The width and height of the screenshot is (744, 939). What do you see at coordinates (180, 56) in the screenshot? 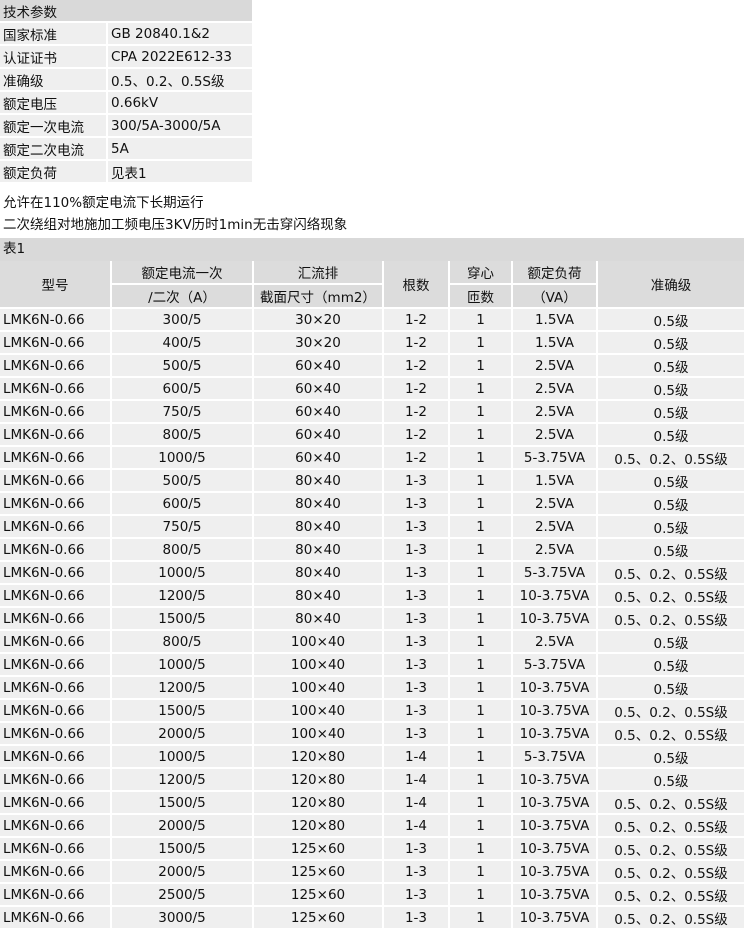
I see `spec-value: CPA 2022E612-33` at bounding box center [180, 56].